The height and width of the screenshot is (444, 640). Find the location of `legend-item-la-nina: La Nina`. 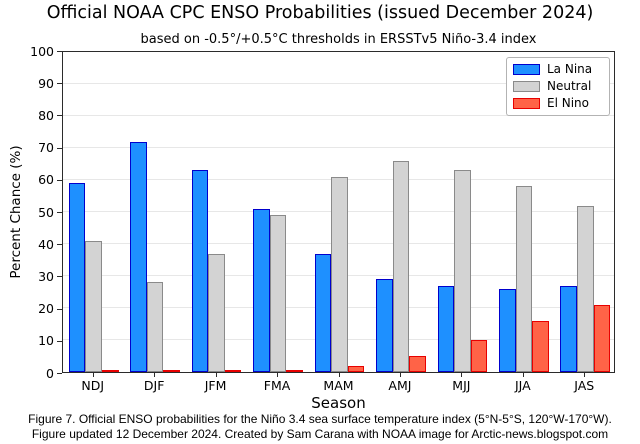

legend-item-la-nina: La Nina is located at coordinates (558, 69).